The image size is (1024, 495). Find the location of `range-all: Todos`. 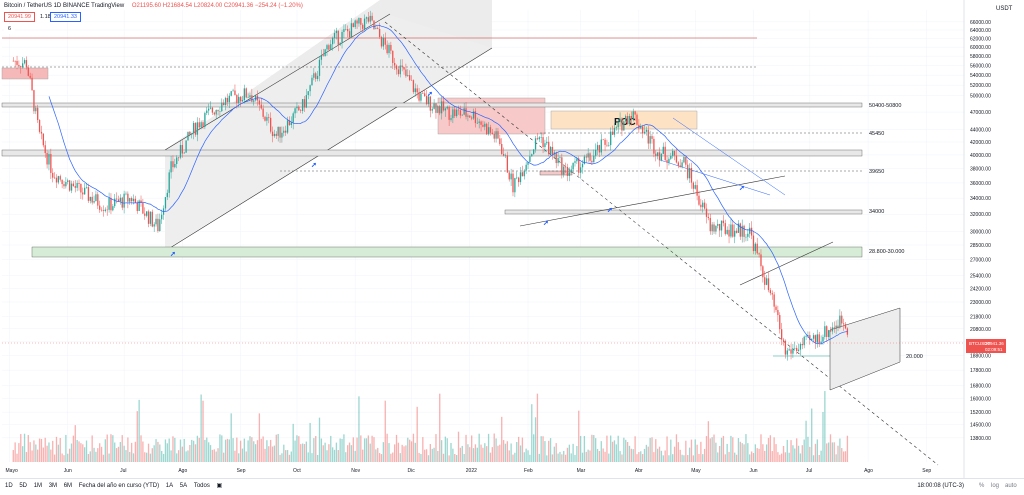

range-all: Todos is located at coordinates (201, 486).